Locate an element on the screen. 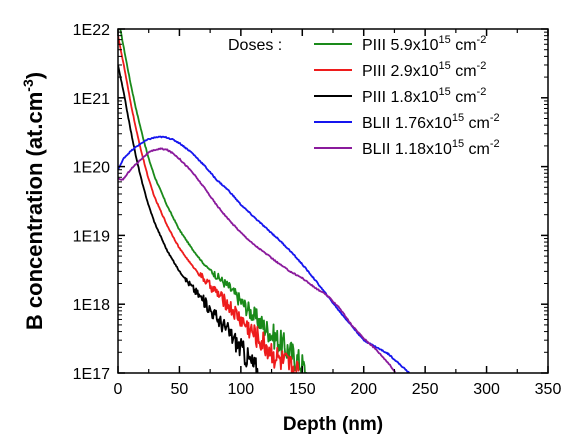 The image size is (572, 435). y-axis-title: B concentration (at.cm-3) is located at coordinates (33, 201).